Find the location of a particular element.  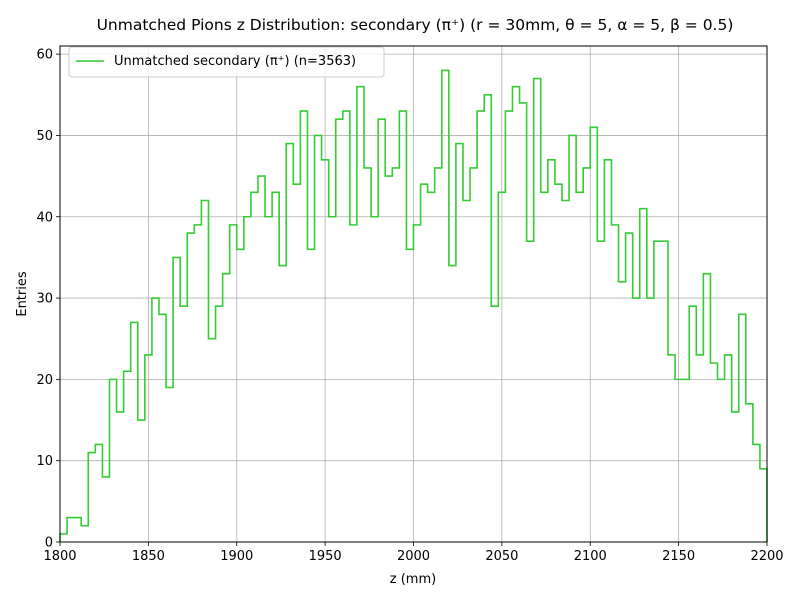

y-tick-label: 60 is located at coordinates (44, 55).